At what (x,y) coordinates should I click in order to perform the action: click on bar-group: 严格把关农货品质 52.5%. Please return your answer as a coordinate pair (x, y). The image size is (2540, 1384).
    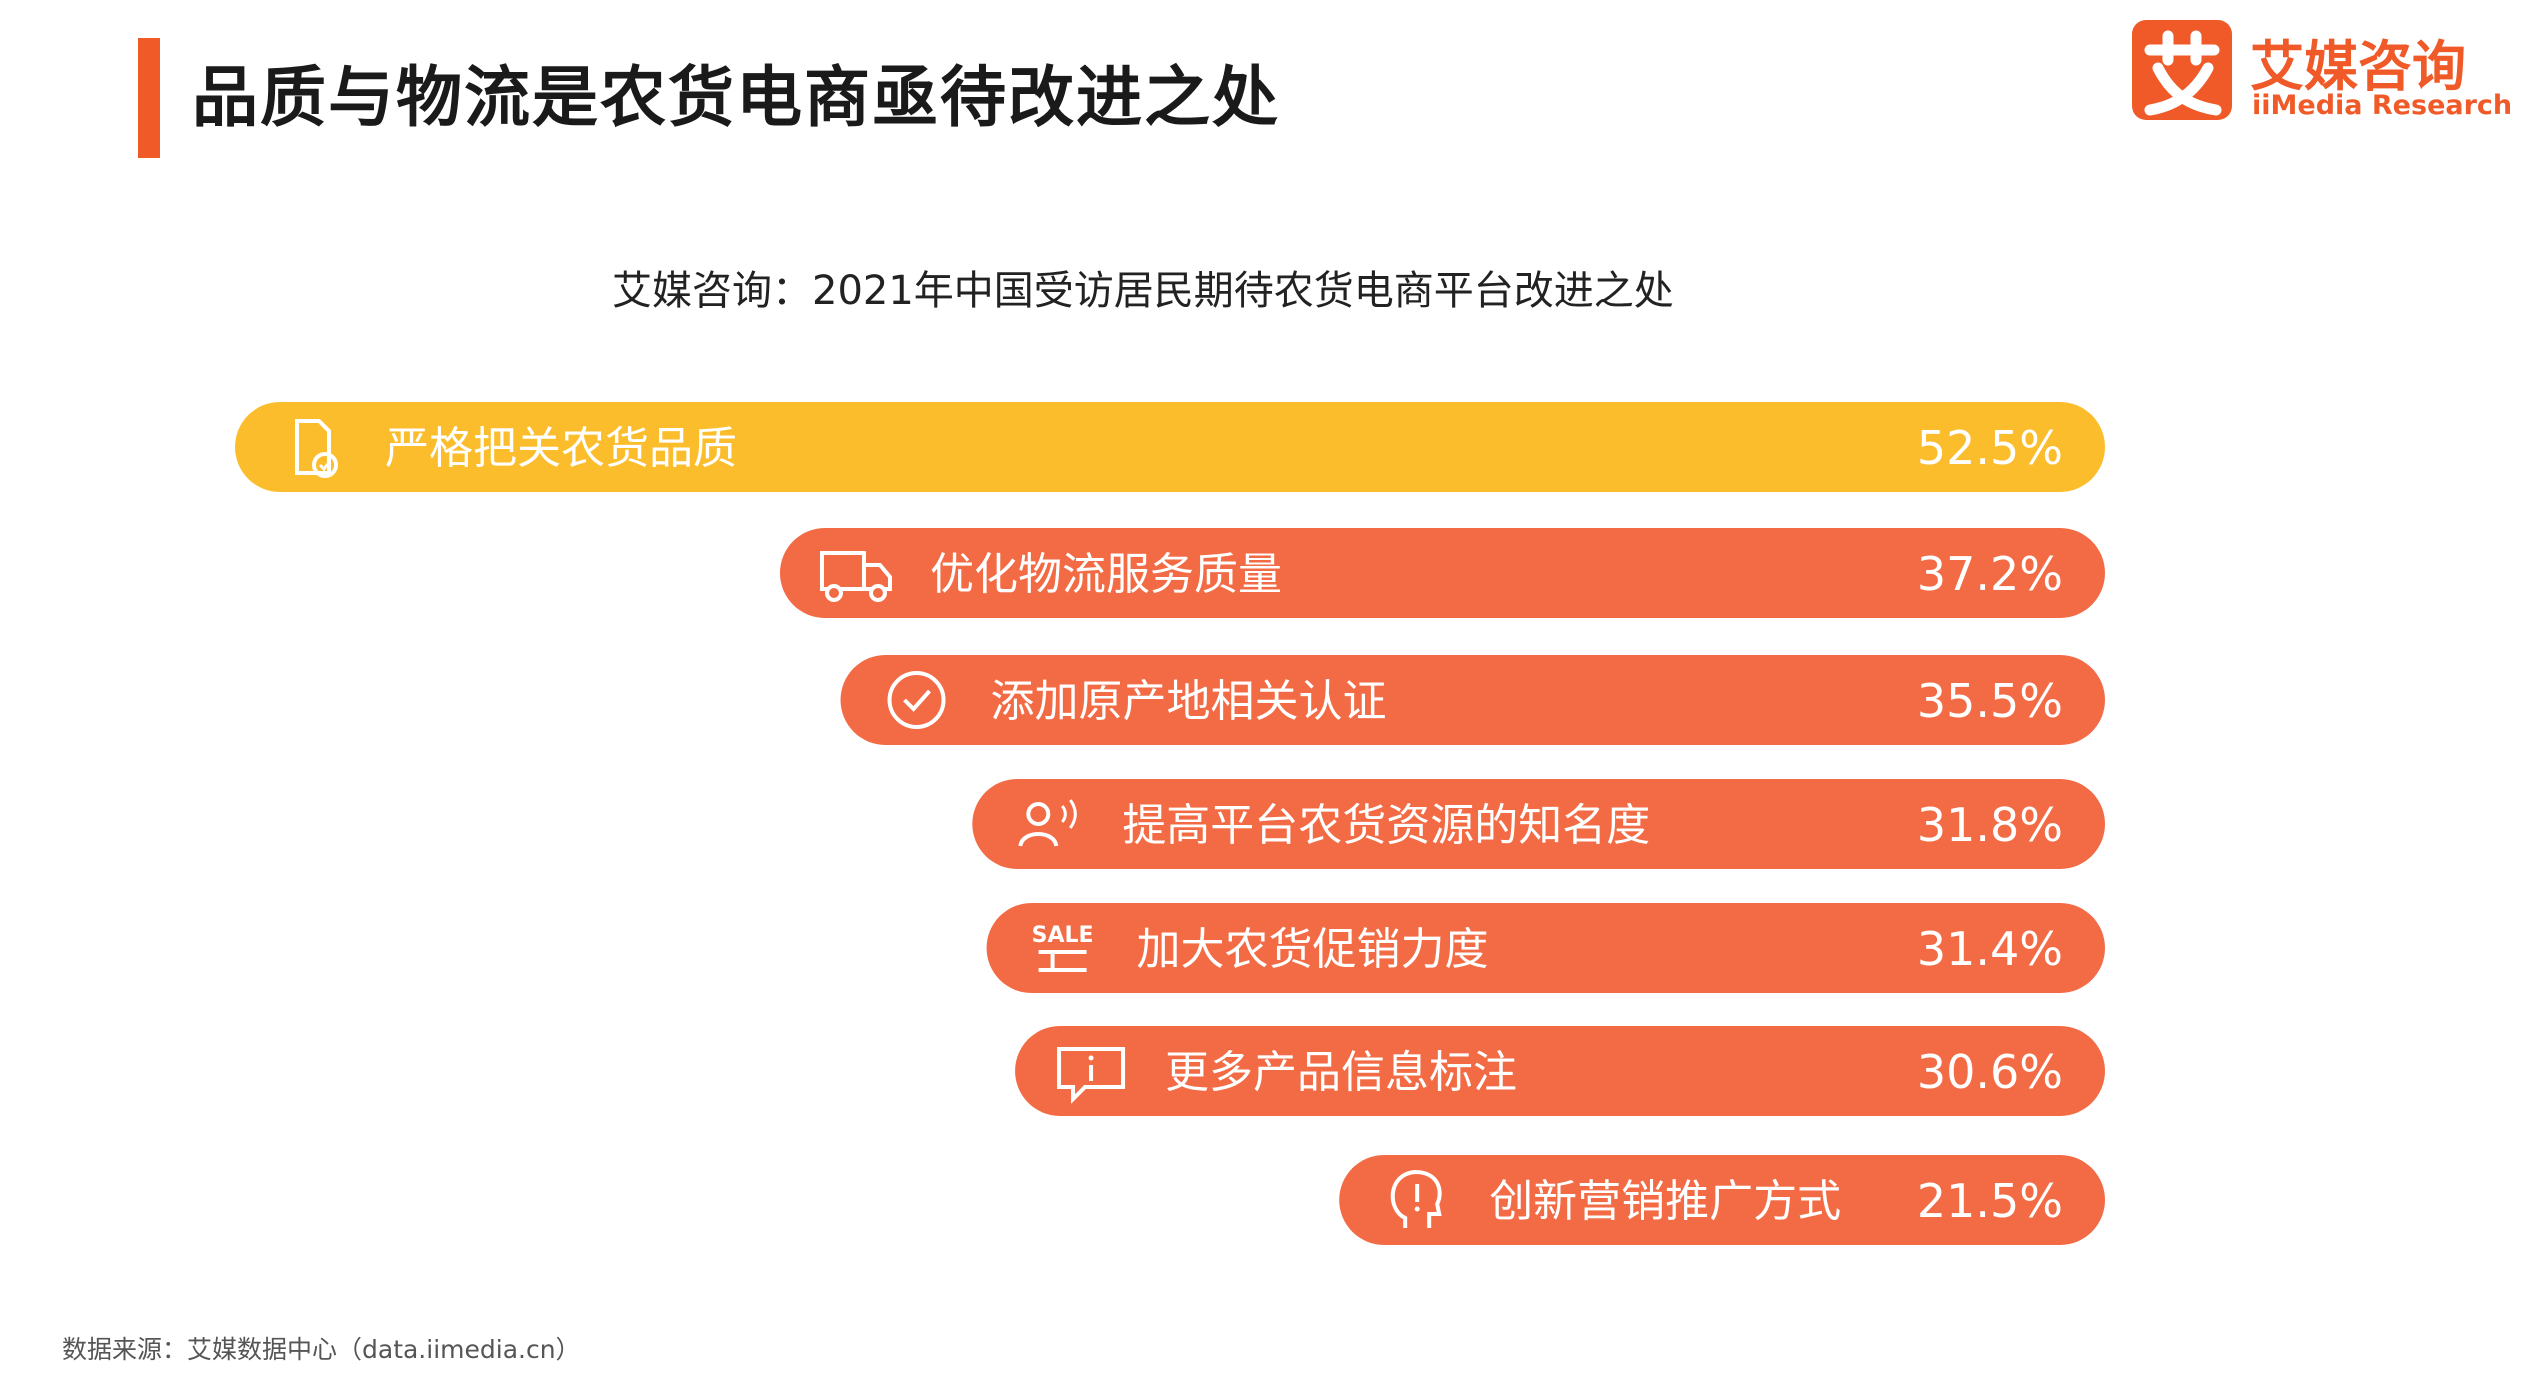
    Looking at the image, I should click on (1170, 447).